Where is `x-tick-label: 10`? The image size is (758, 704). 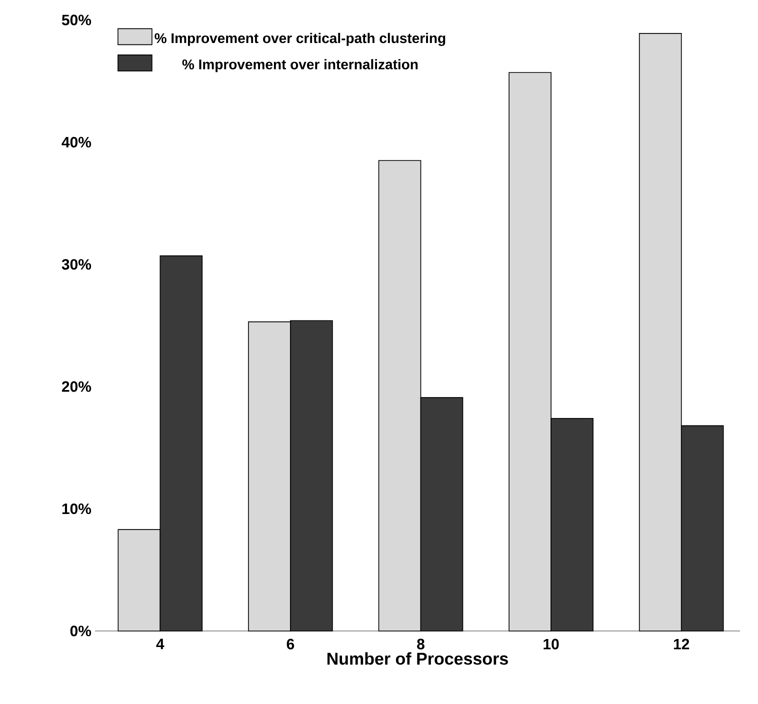
x-tick-label: 10 is located at coordinates (551, 644).